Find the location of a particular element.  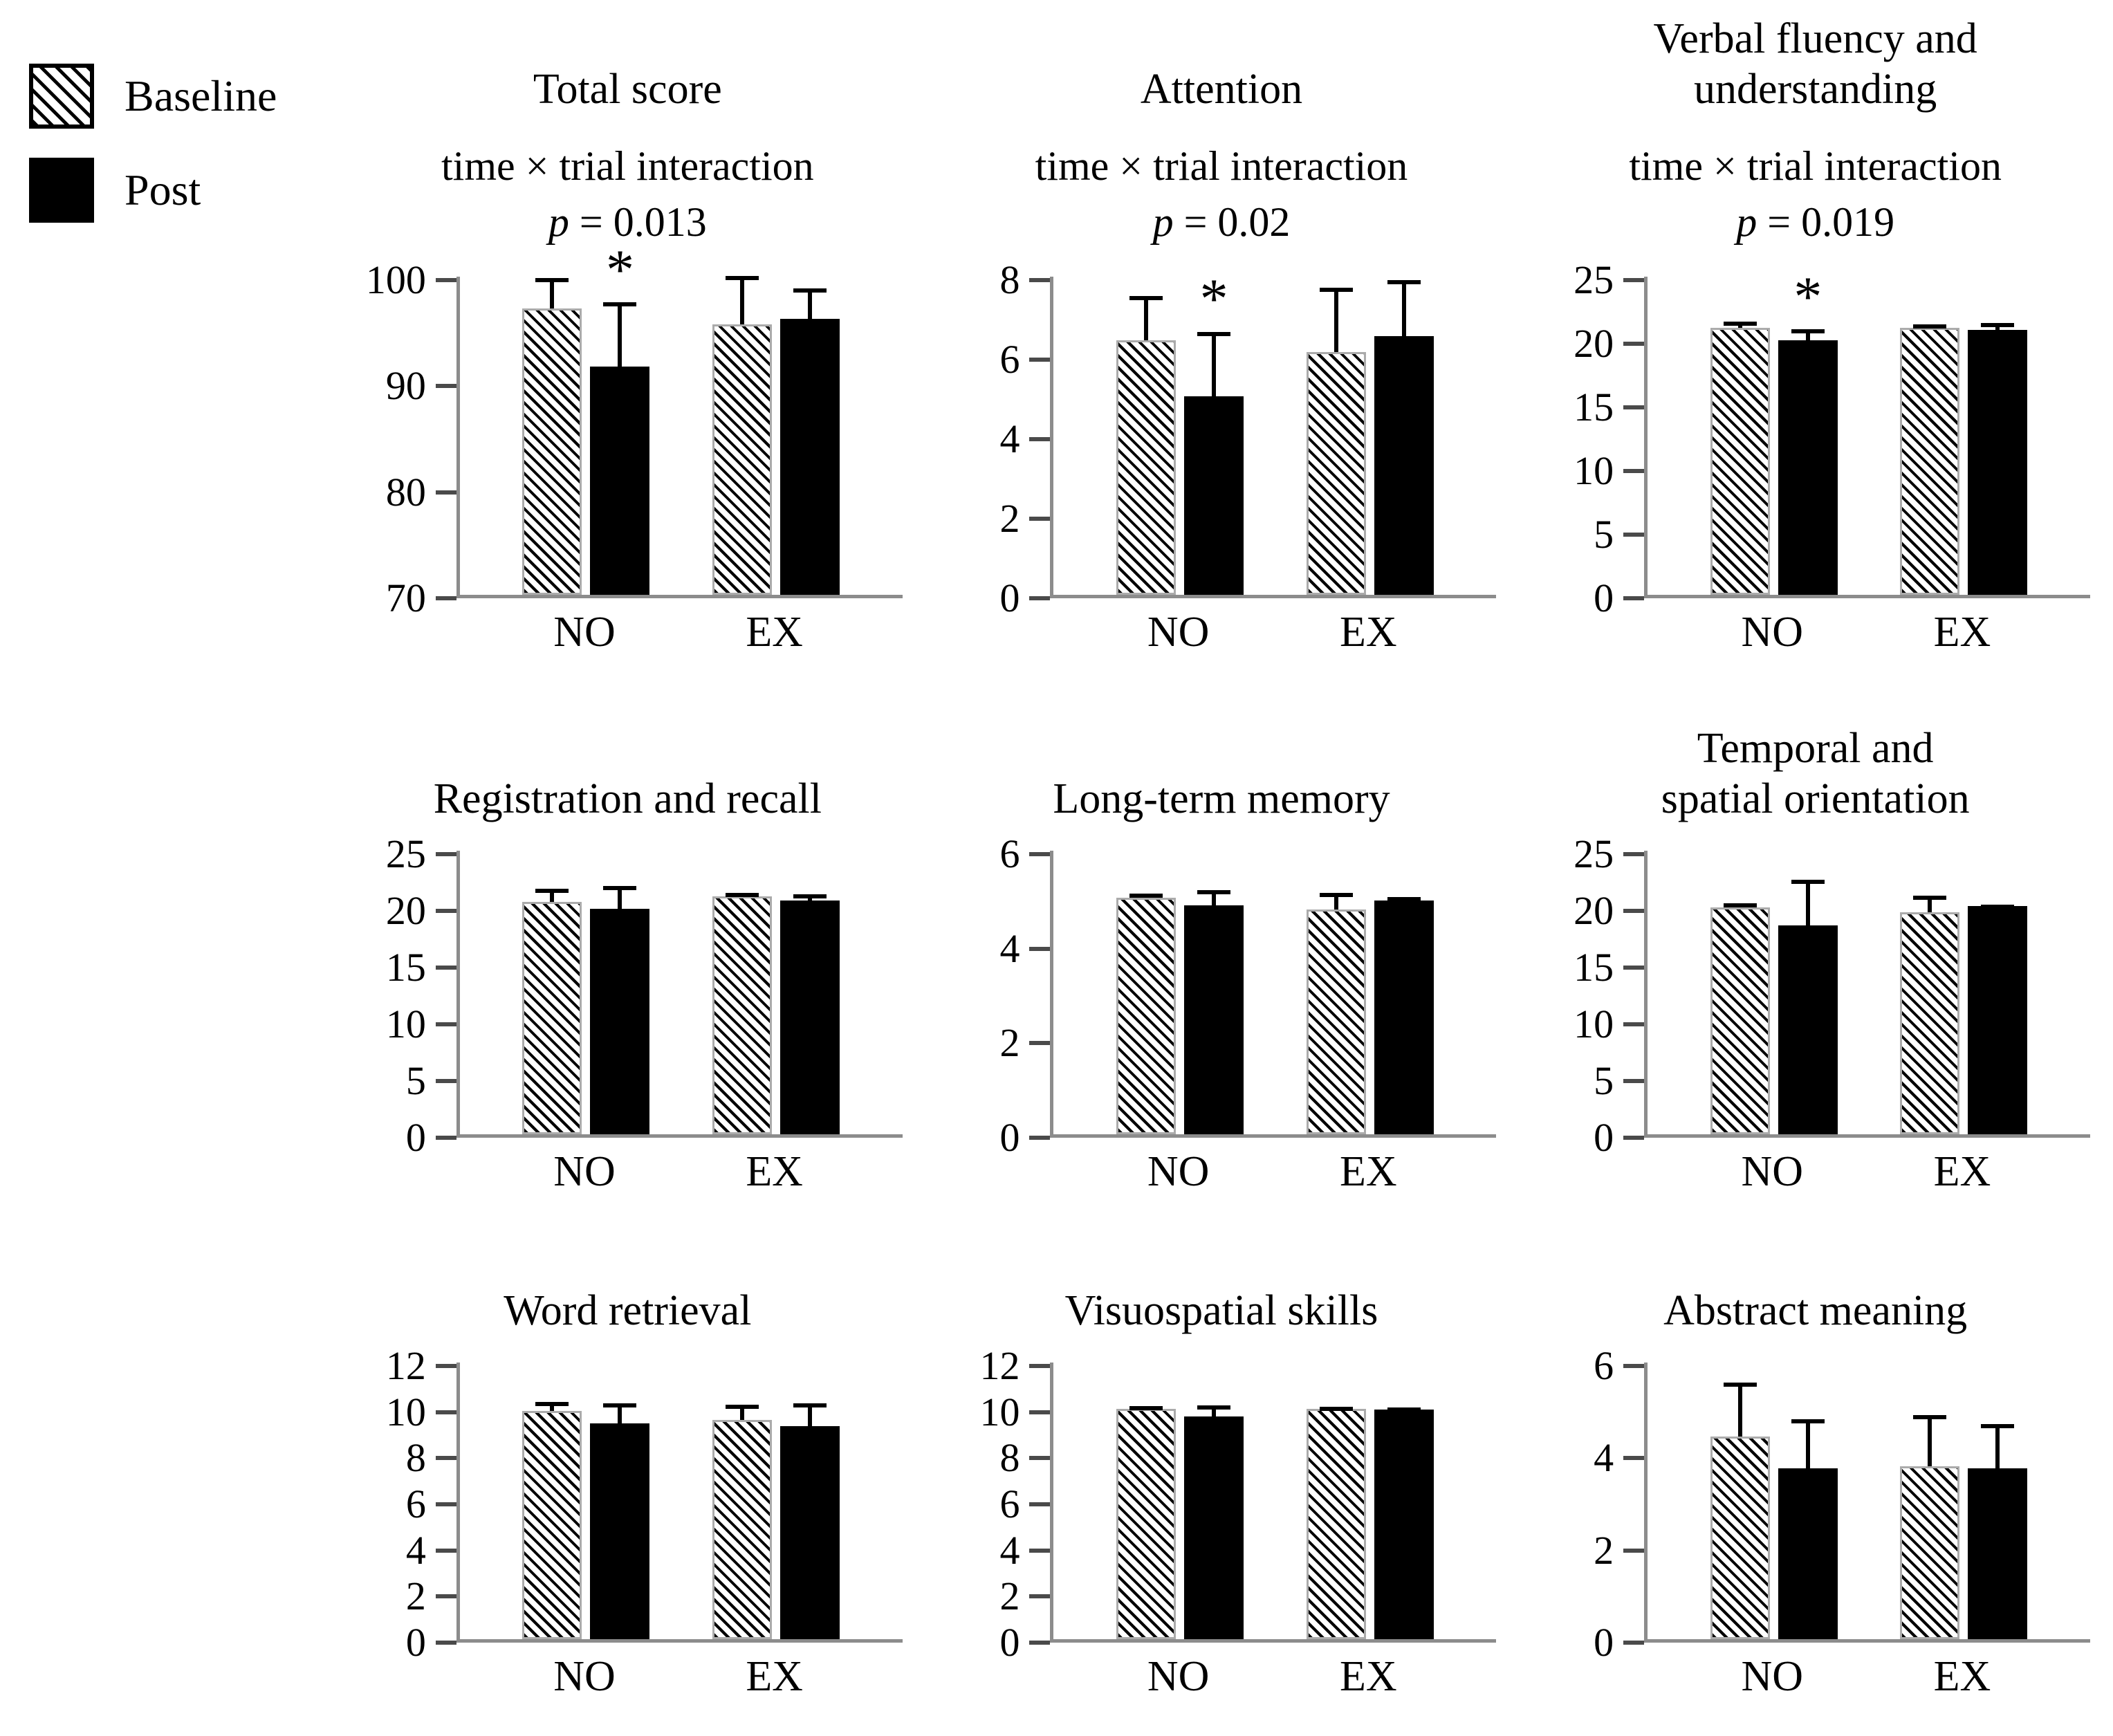

bar-post-NO is located at coordinates (1214, 1019).